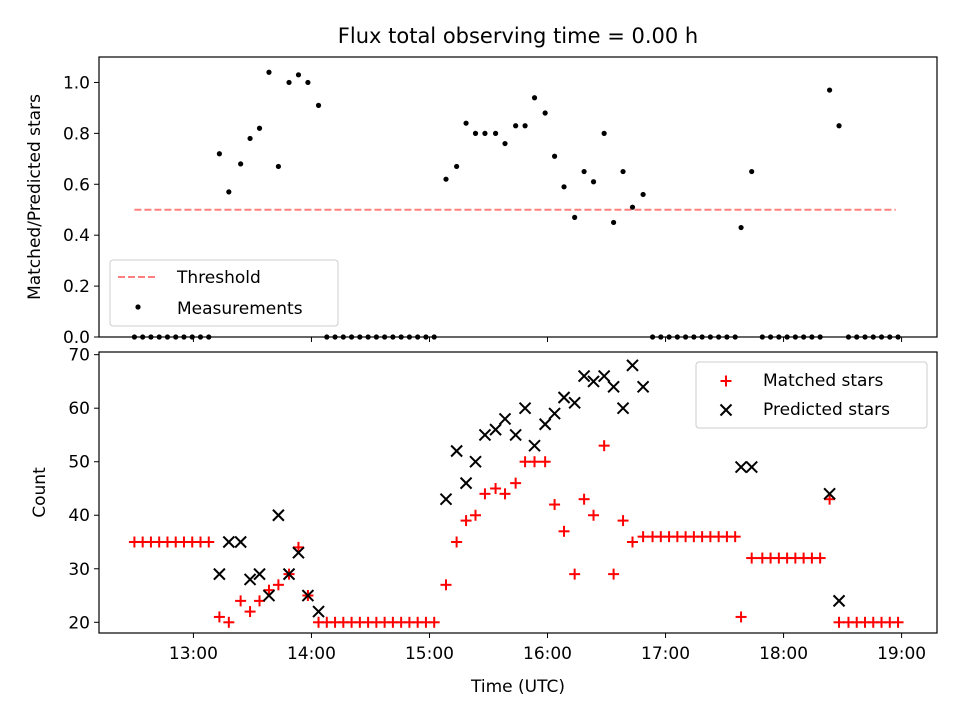 The image size is (960, 720). I want to click on matched-legend-marker, so click(726, 381).